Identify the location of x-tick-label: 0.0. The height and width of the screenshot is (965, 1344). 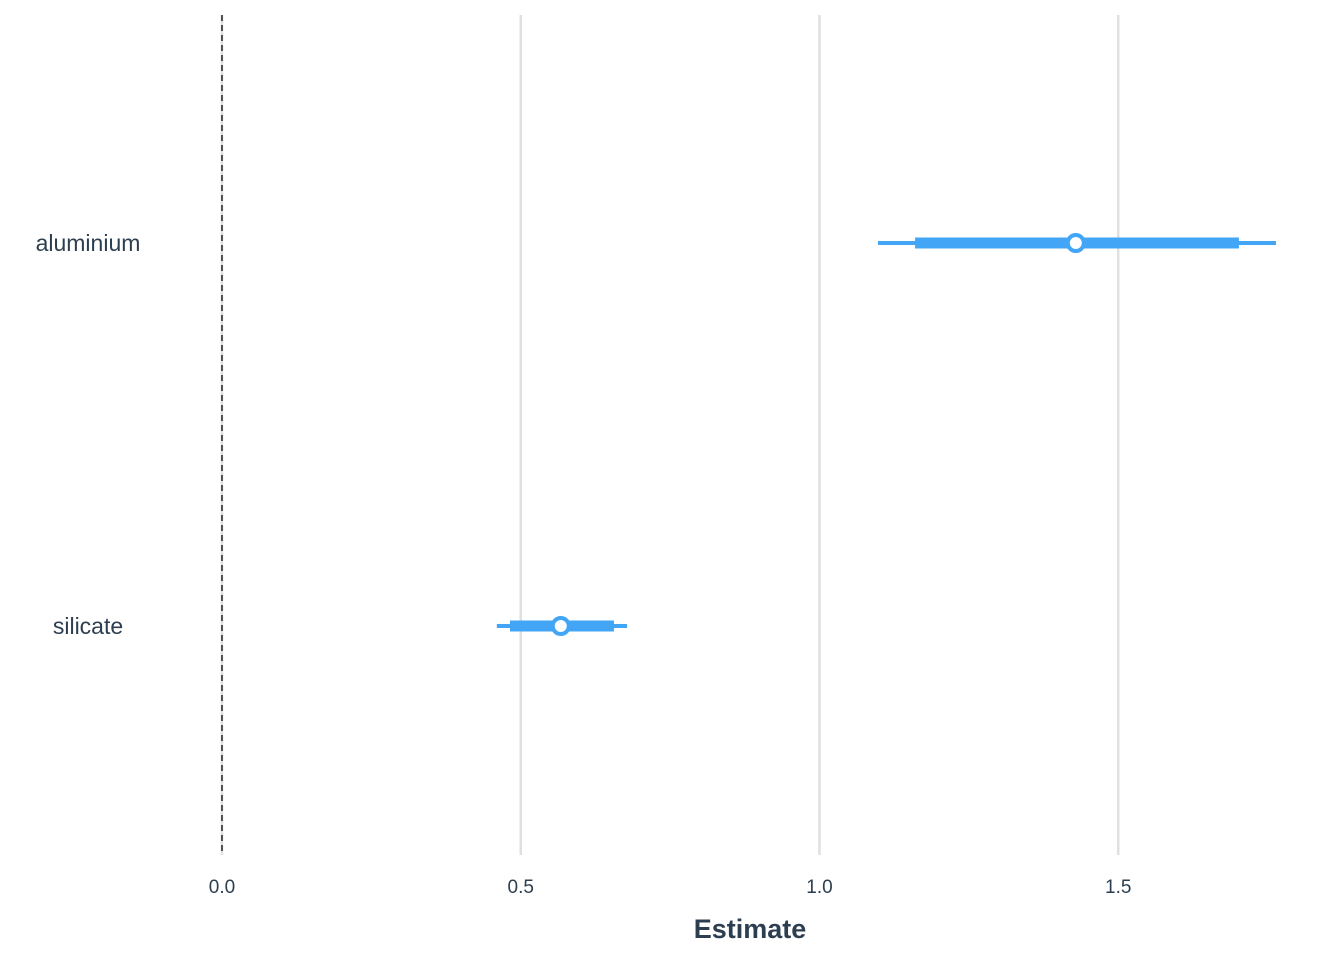
(222, 887).